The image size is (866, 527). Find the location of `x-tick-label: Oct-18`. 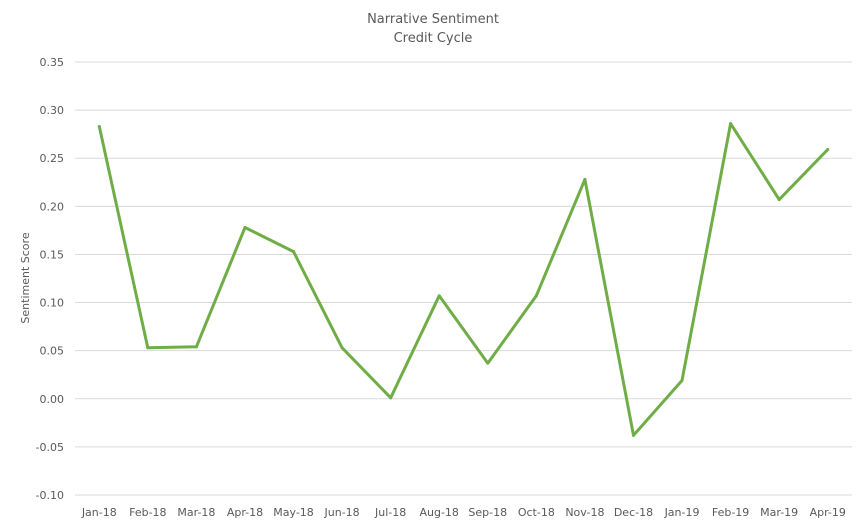

x-tick-label: Oct-18 is located at coordinates (536, 512).